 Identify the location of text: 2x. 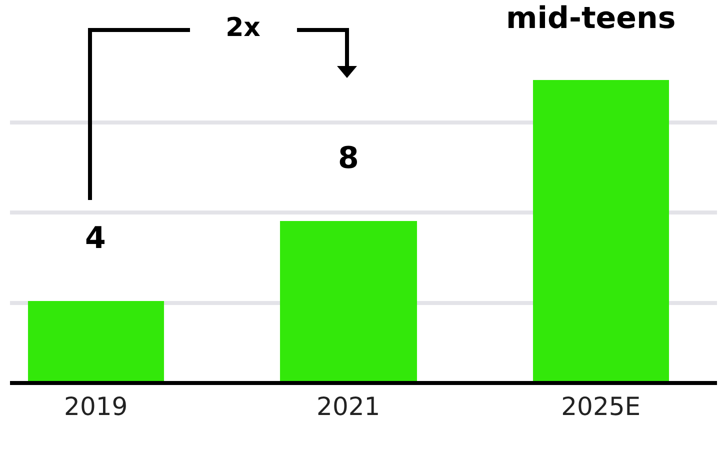
(243, 28).